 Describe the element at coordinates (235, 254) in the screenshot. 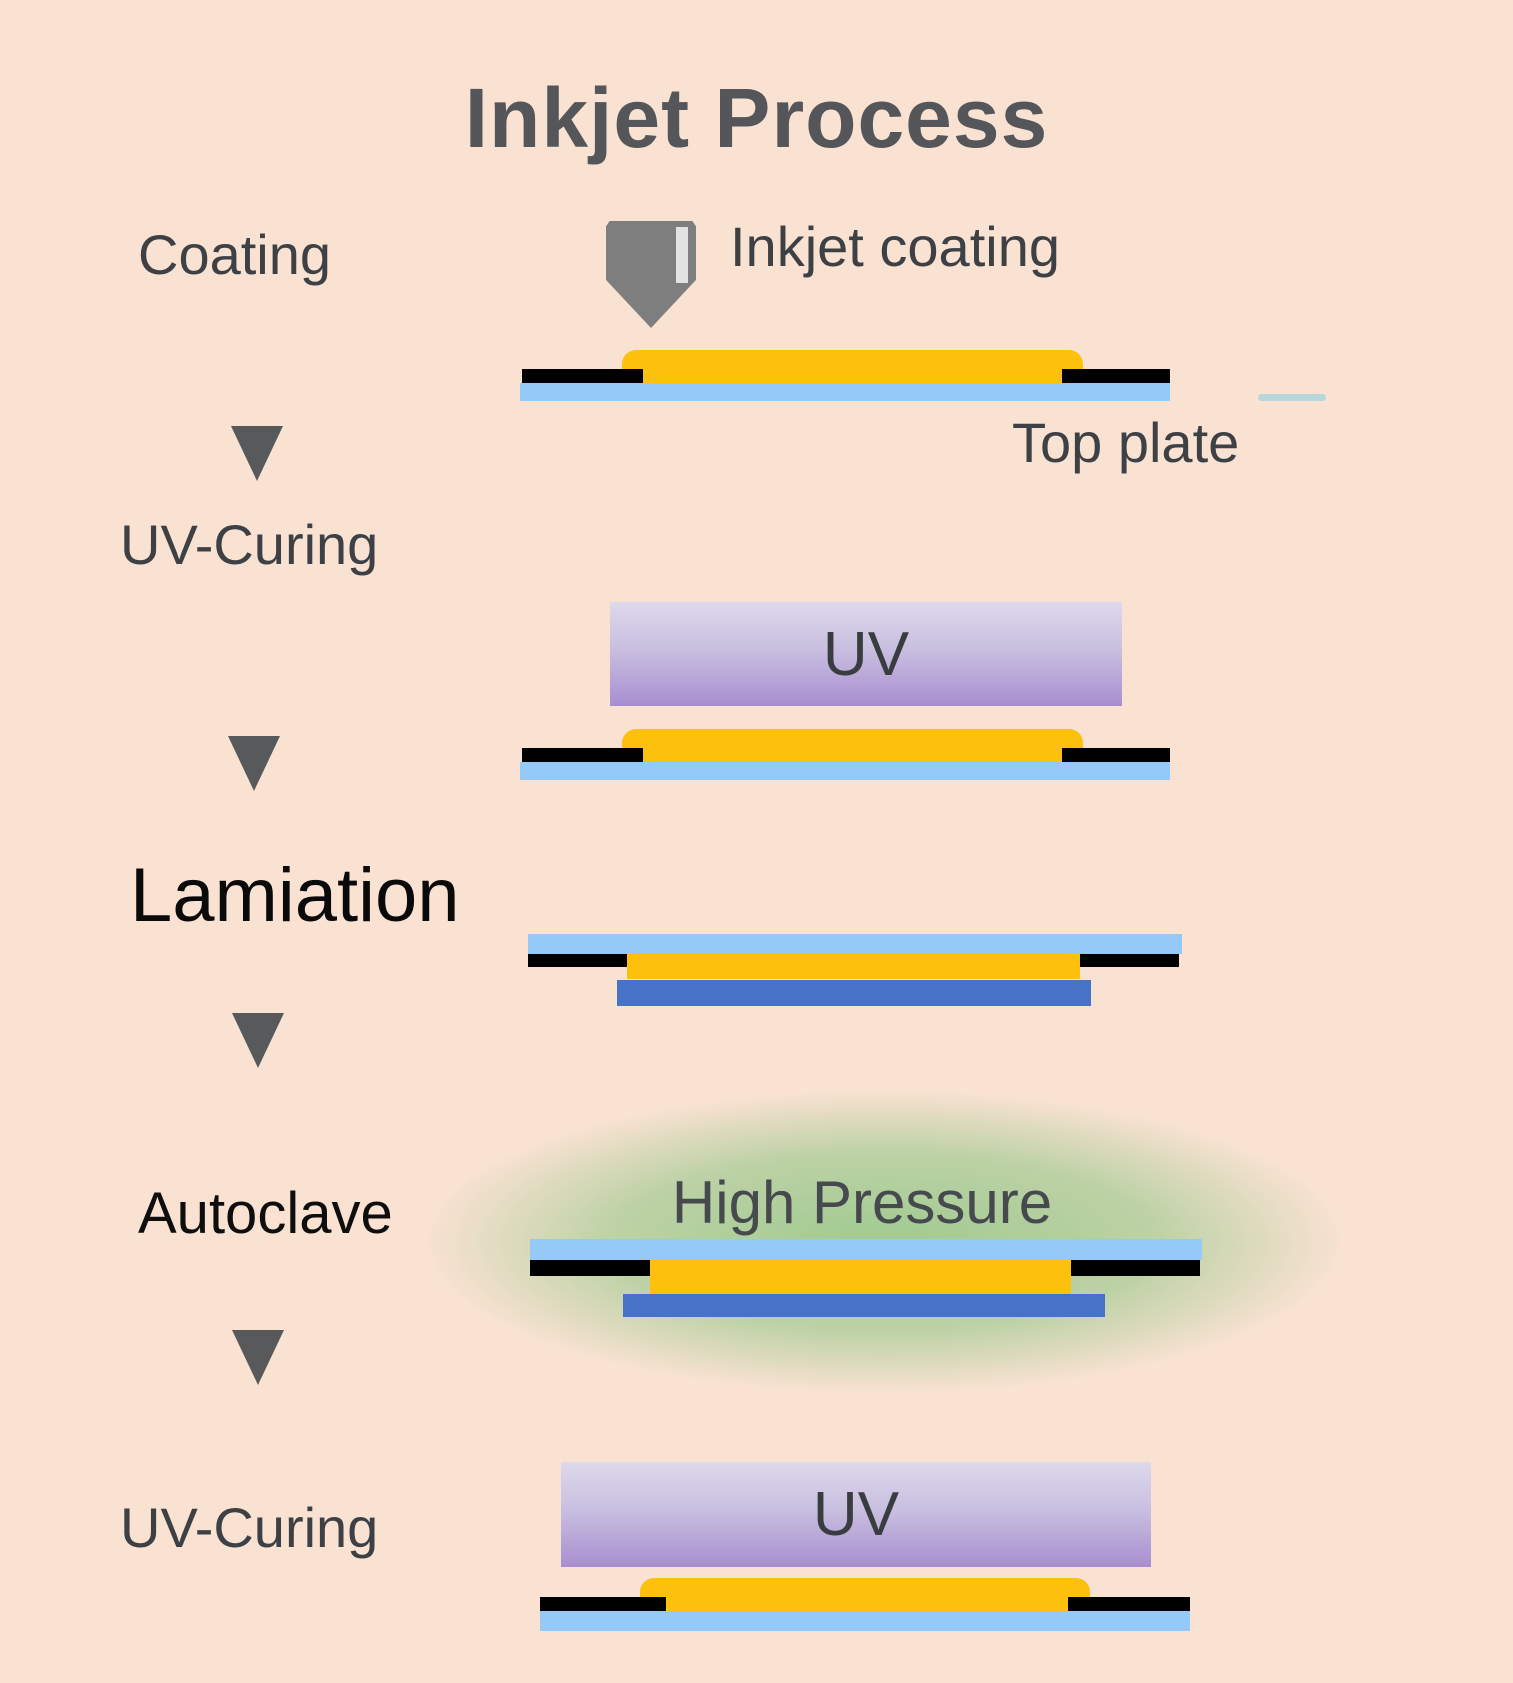

I see `step-label-coating: Coating` at that location.